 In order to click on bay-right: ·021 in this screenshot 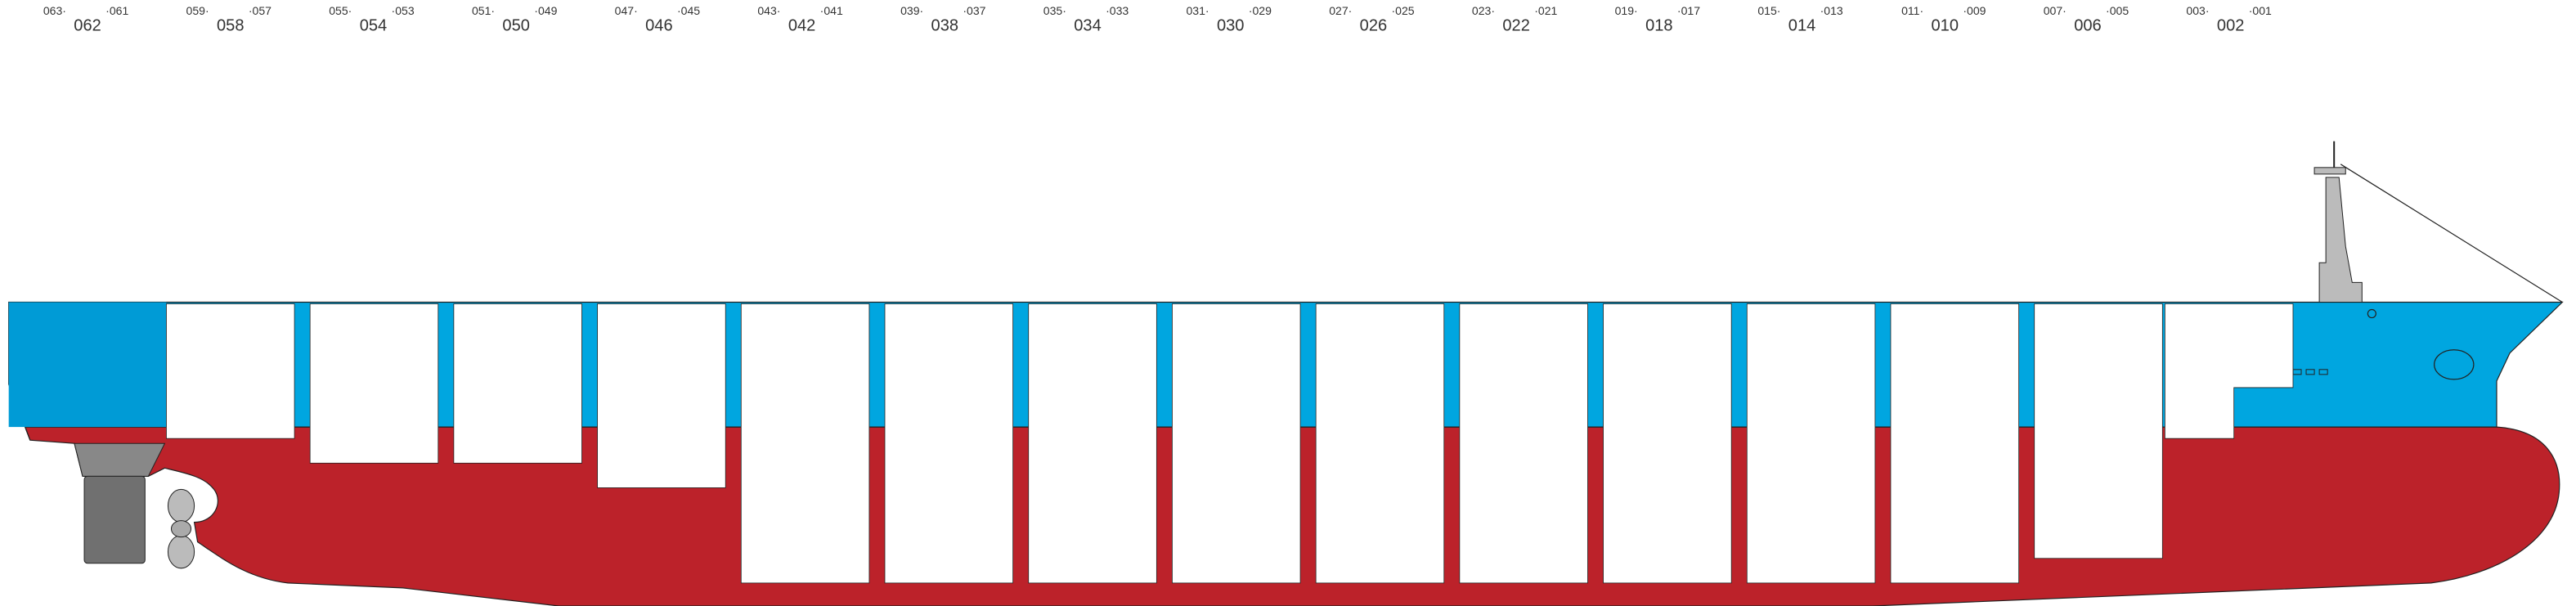, I will do `click(1545, 10)`.